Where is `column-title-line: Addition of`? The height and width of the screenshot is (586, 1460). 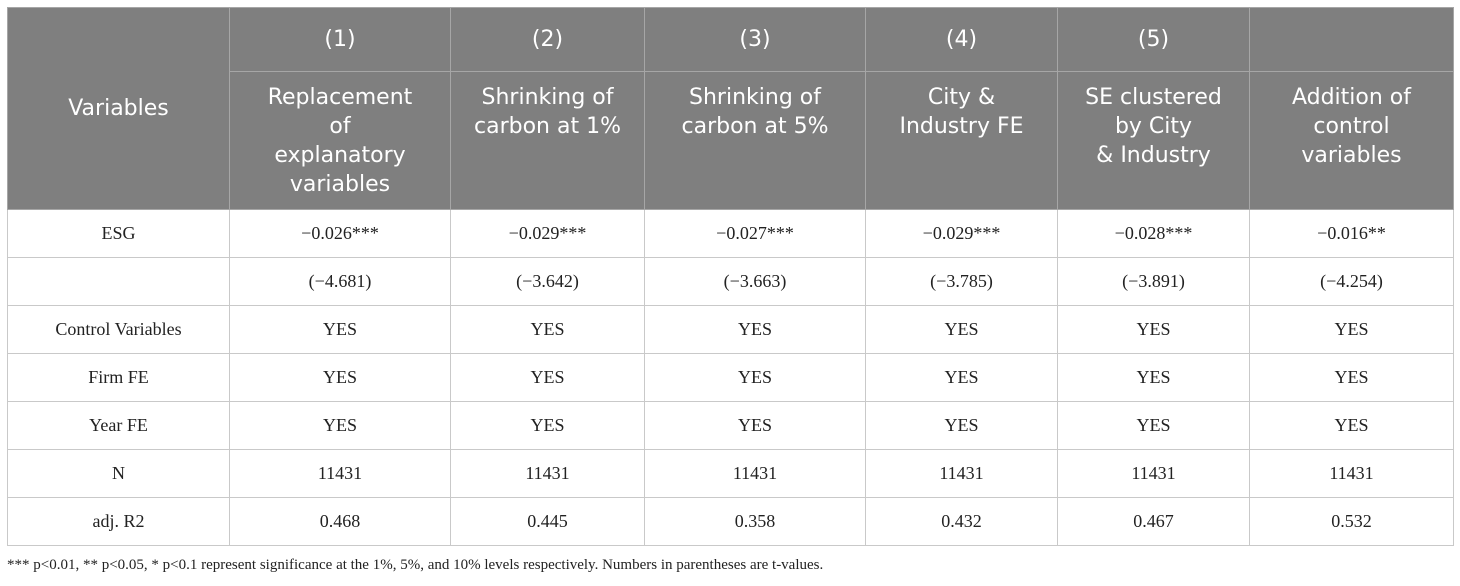 column-title-line: Addition of is located at coordinates (1351, 97).